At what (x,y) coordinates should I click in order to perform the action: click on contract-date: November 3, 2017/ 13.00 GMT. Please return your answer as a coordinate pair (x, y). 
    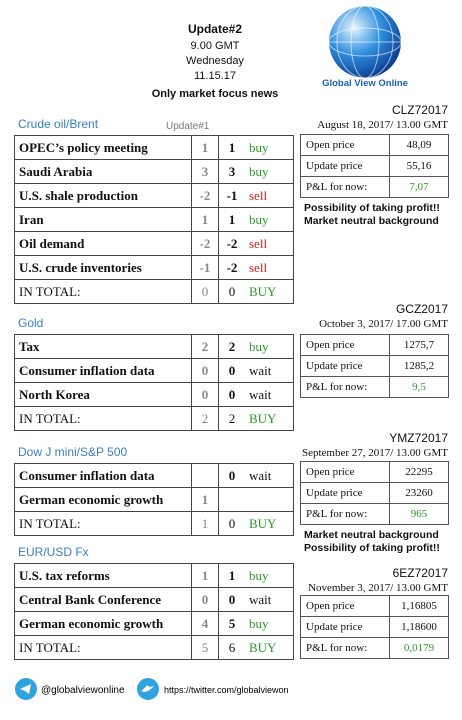
    Looking at the image, I should click on (378, 588).